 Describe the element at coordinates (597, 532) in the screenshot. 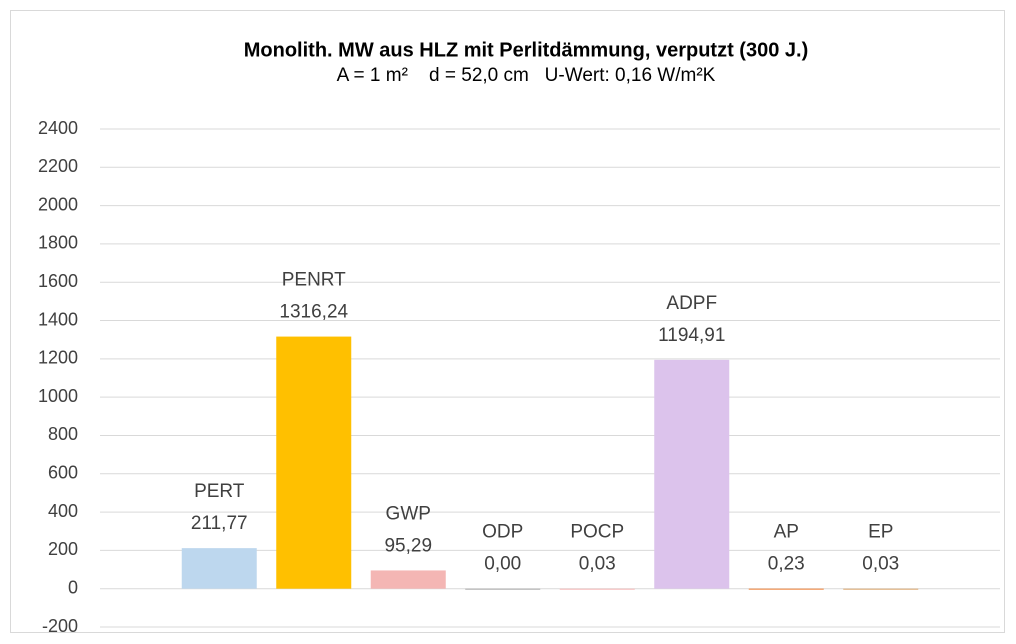

I see `data-label-category: POCP` at that location.